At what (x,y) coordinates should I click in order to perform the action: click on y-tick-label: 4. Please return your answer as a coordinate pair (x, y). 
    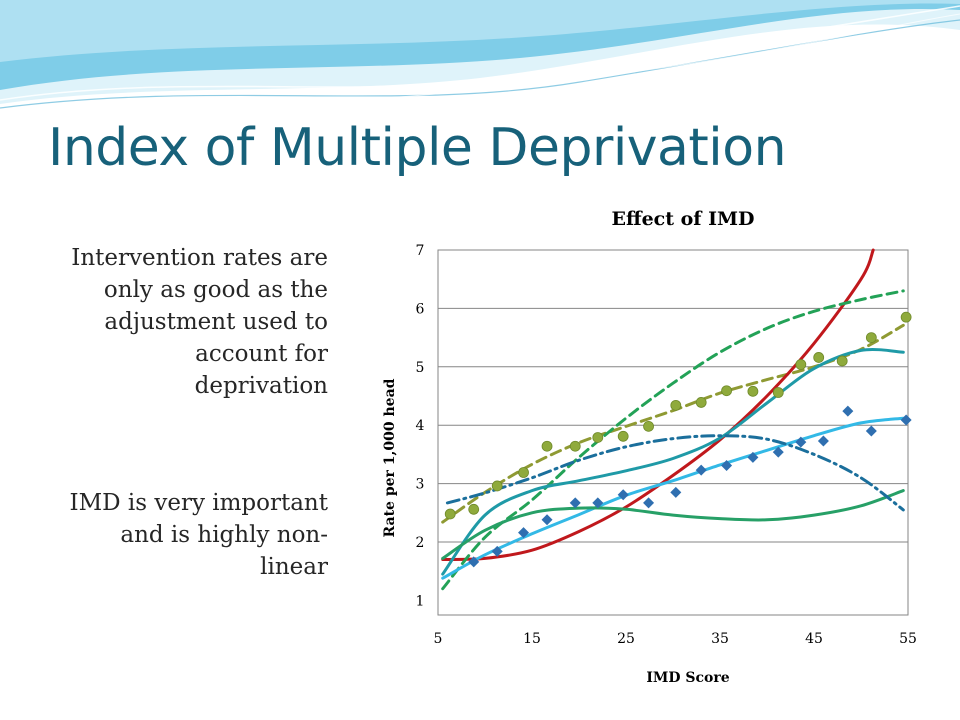
    Looking at the image, I should click on (420, 426).